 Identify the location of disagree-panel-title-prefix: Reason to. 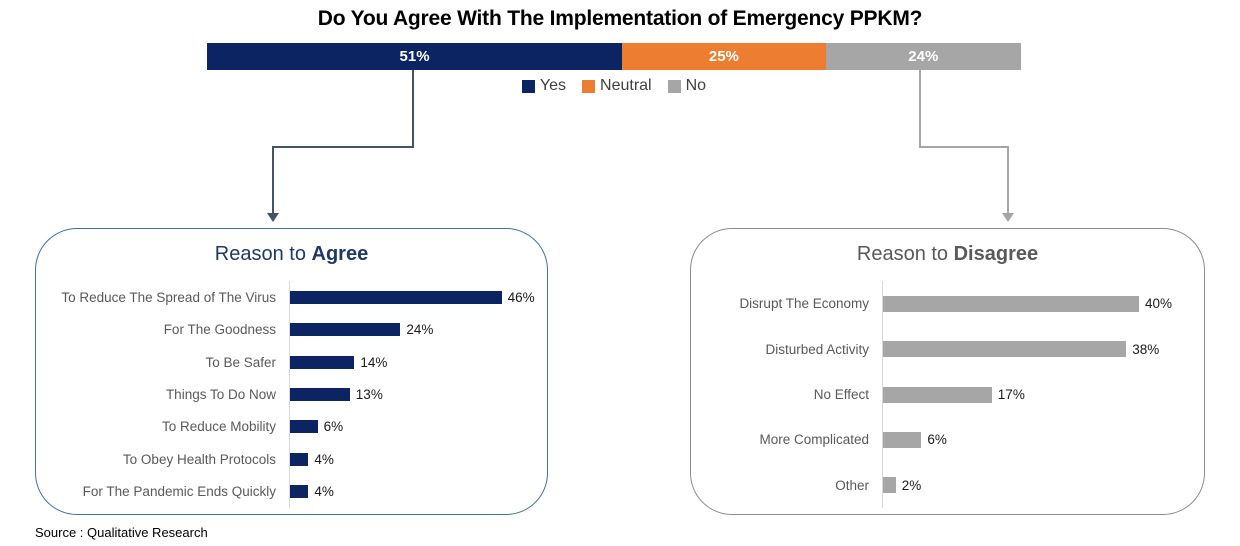
(905, 254).